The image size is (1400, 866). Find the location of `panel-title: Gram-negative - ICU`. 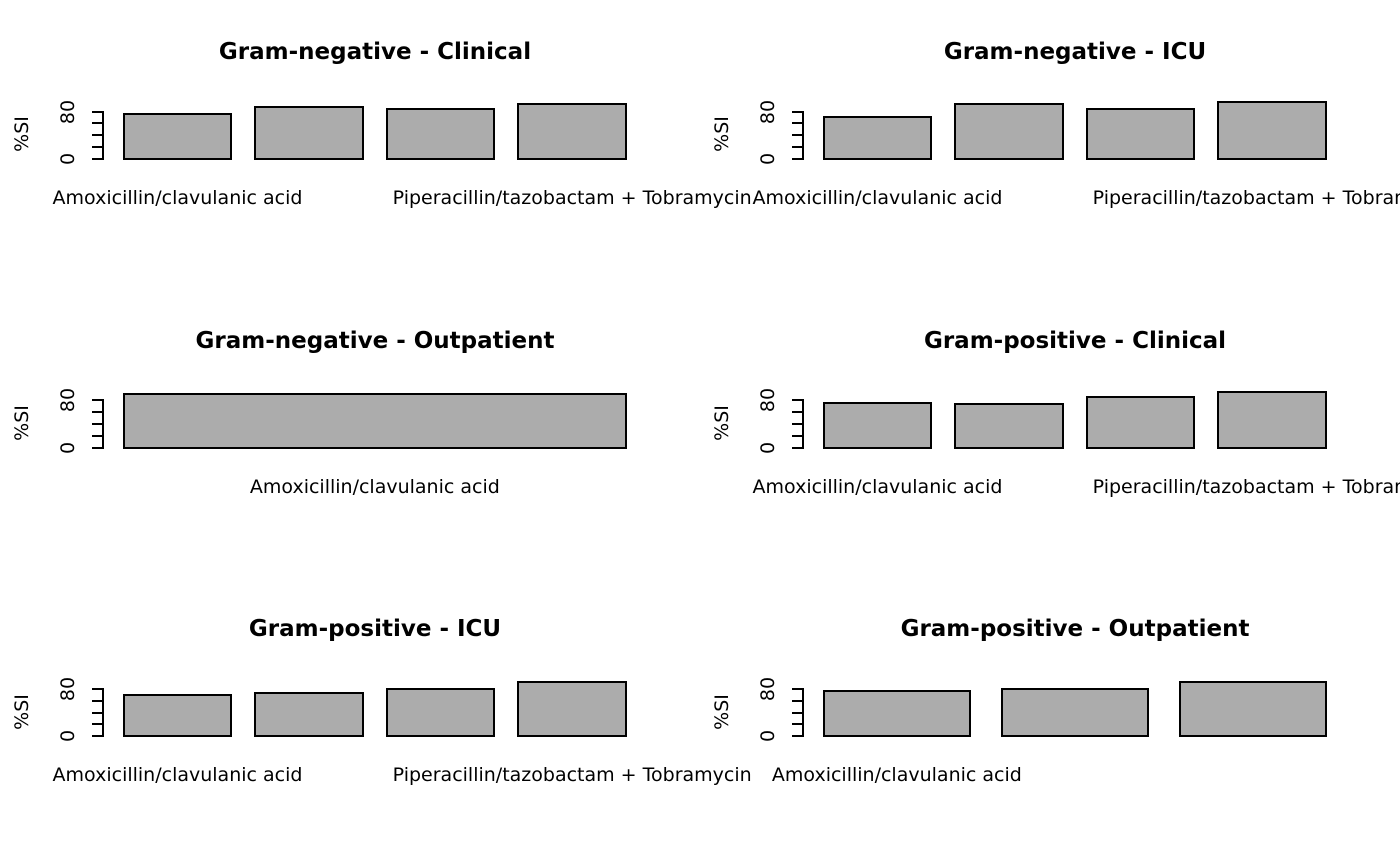

panel-title: Gram-negative - ICU is located at coordinates (1075, 52).